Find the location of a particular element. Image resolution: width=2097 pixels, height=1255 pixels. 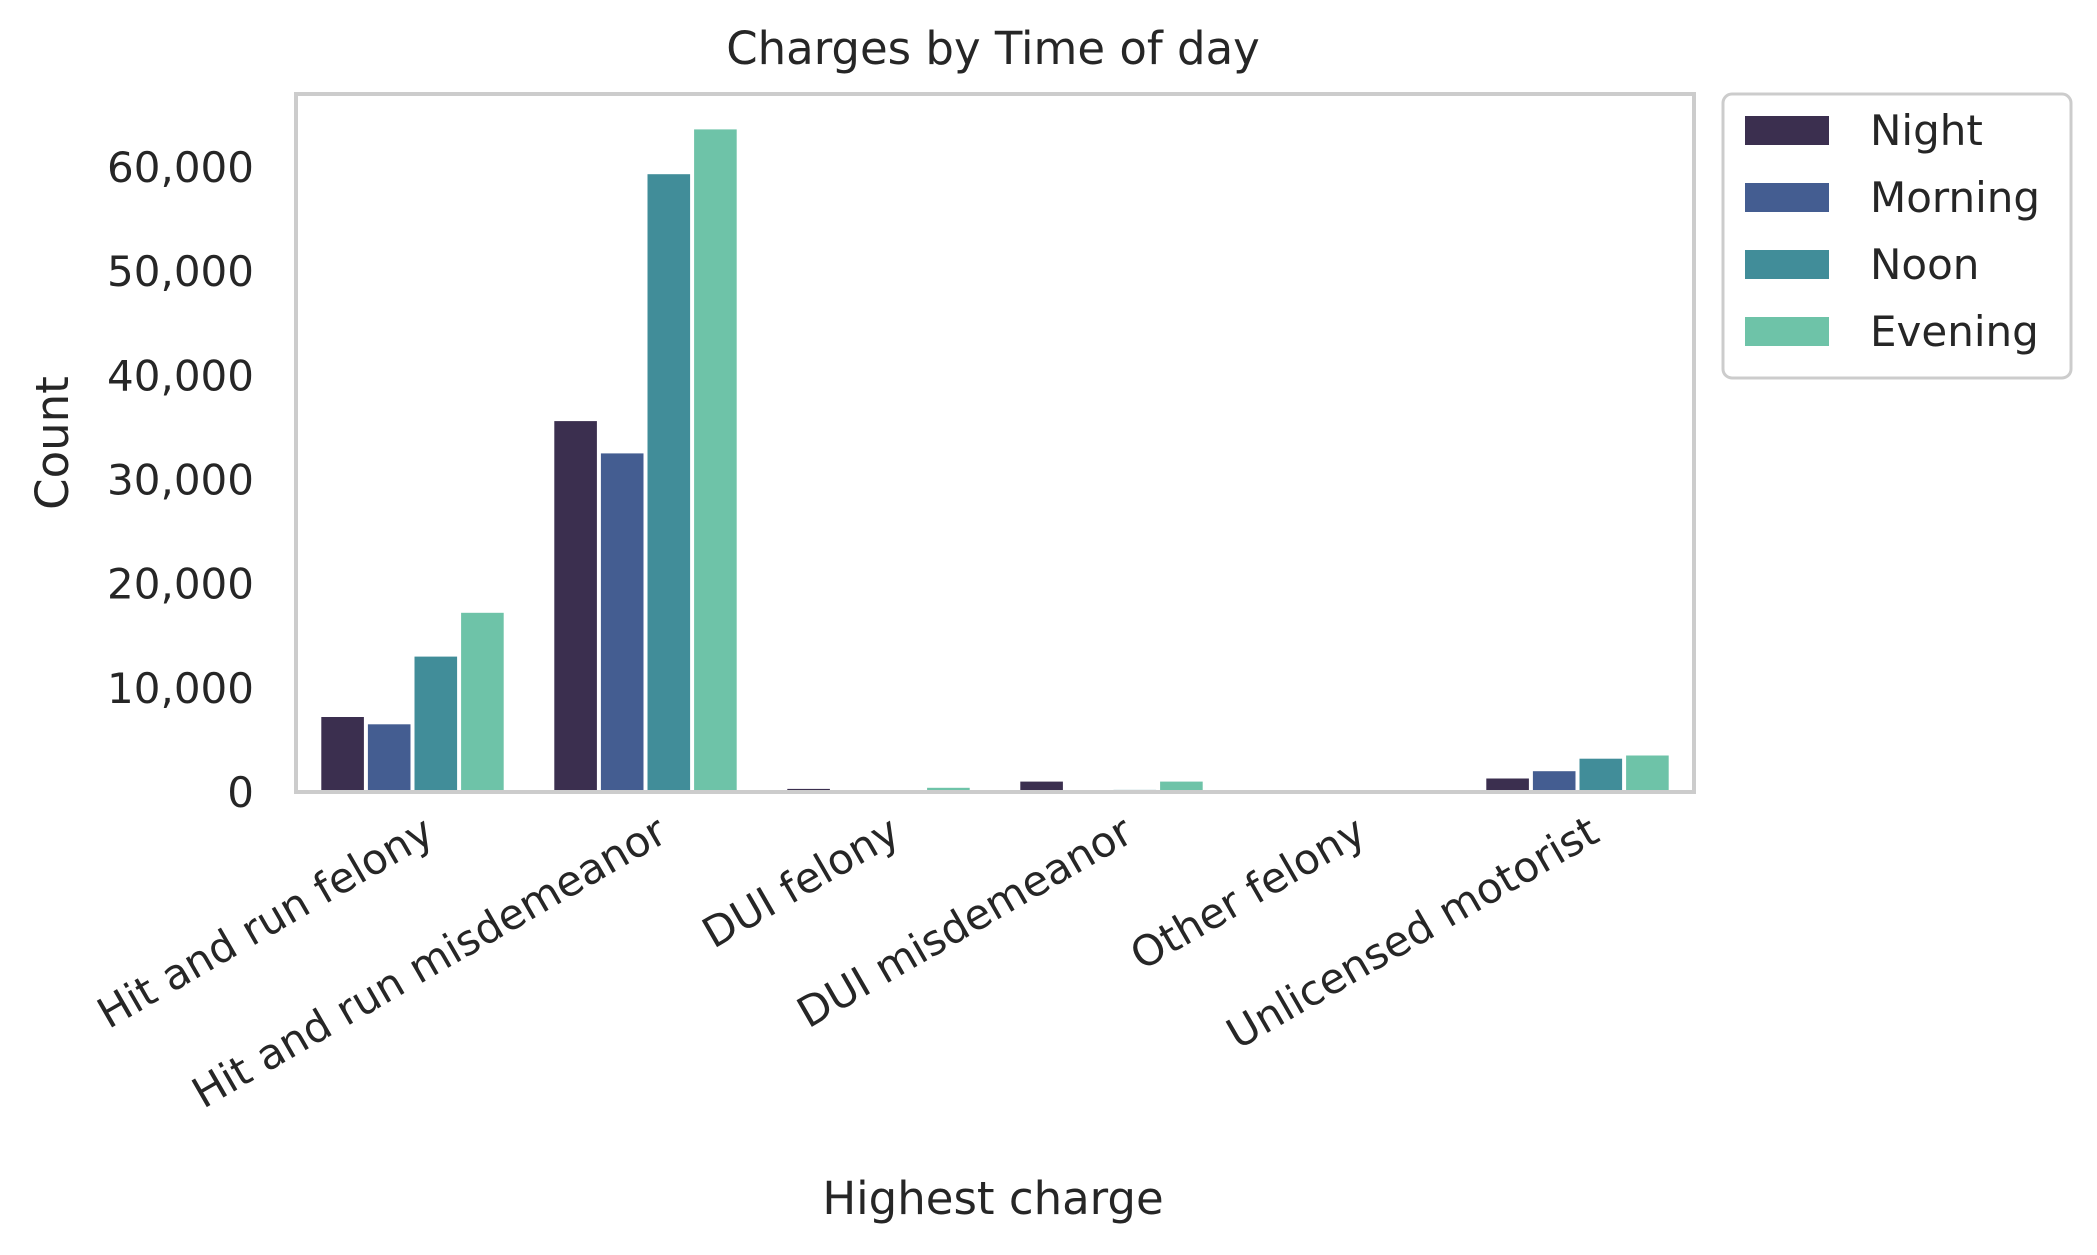

y-tick-label: 10,000 is located at coordinates (180, 688).